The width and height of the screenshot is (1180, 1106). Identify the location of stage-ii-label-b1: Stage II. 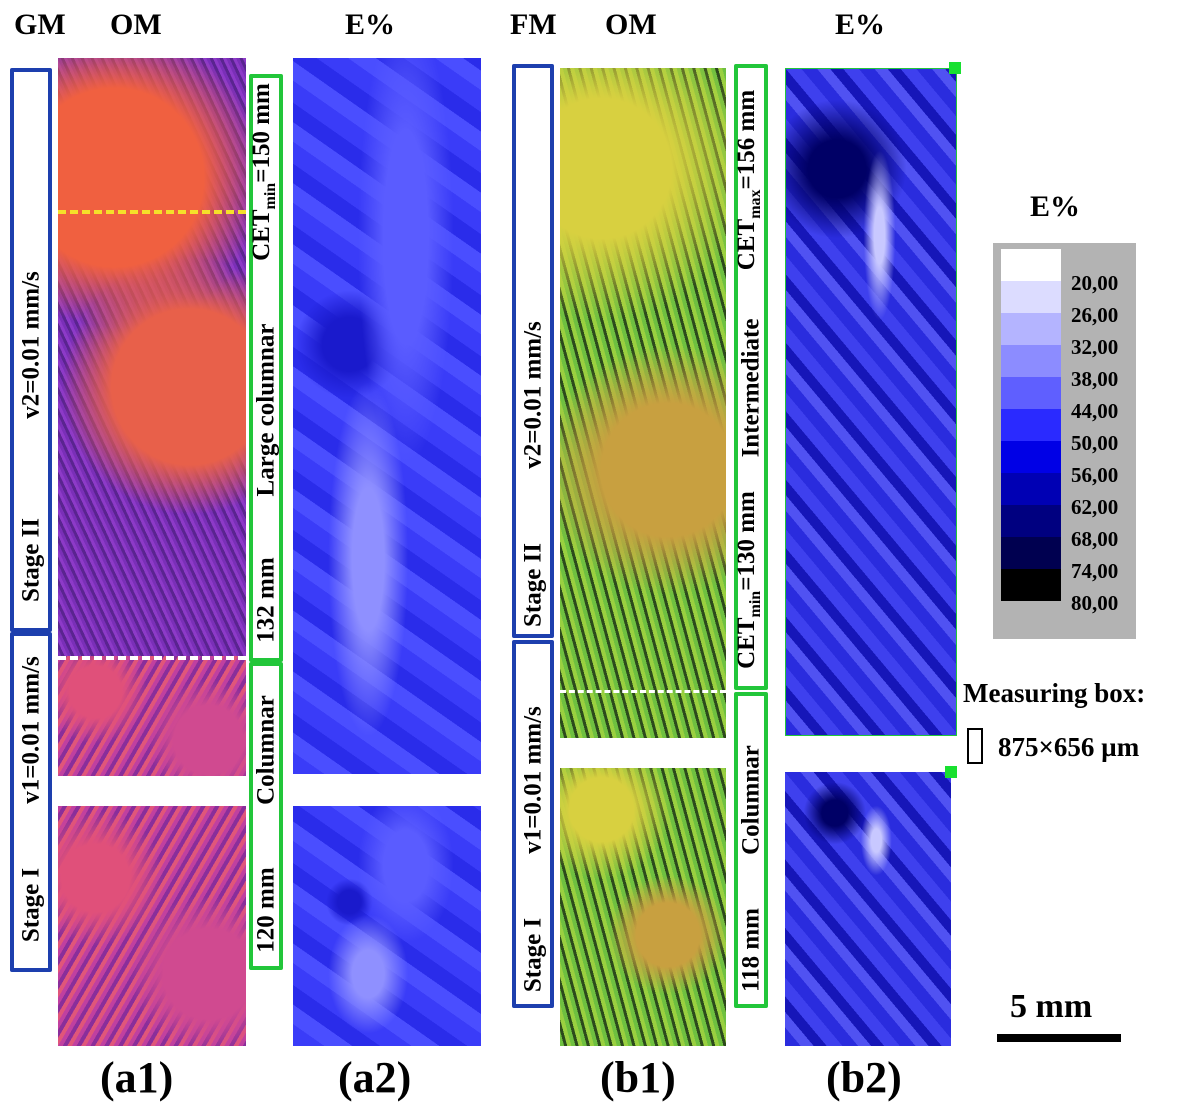
(533, 585).